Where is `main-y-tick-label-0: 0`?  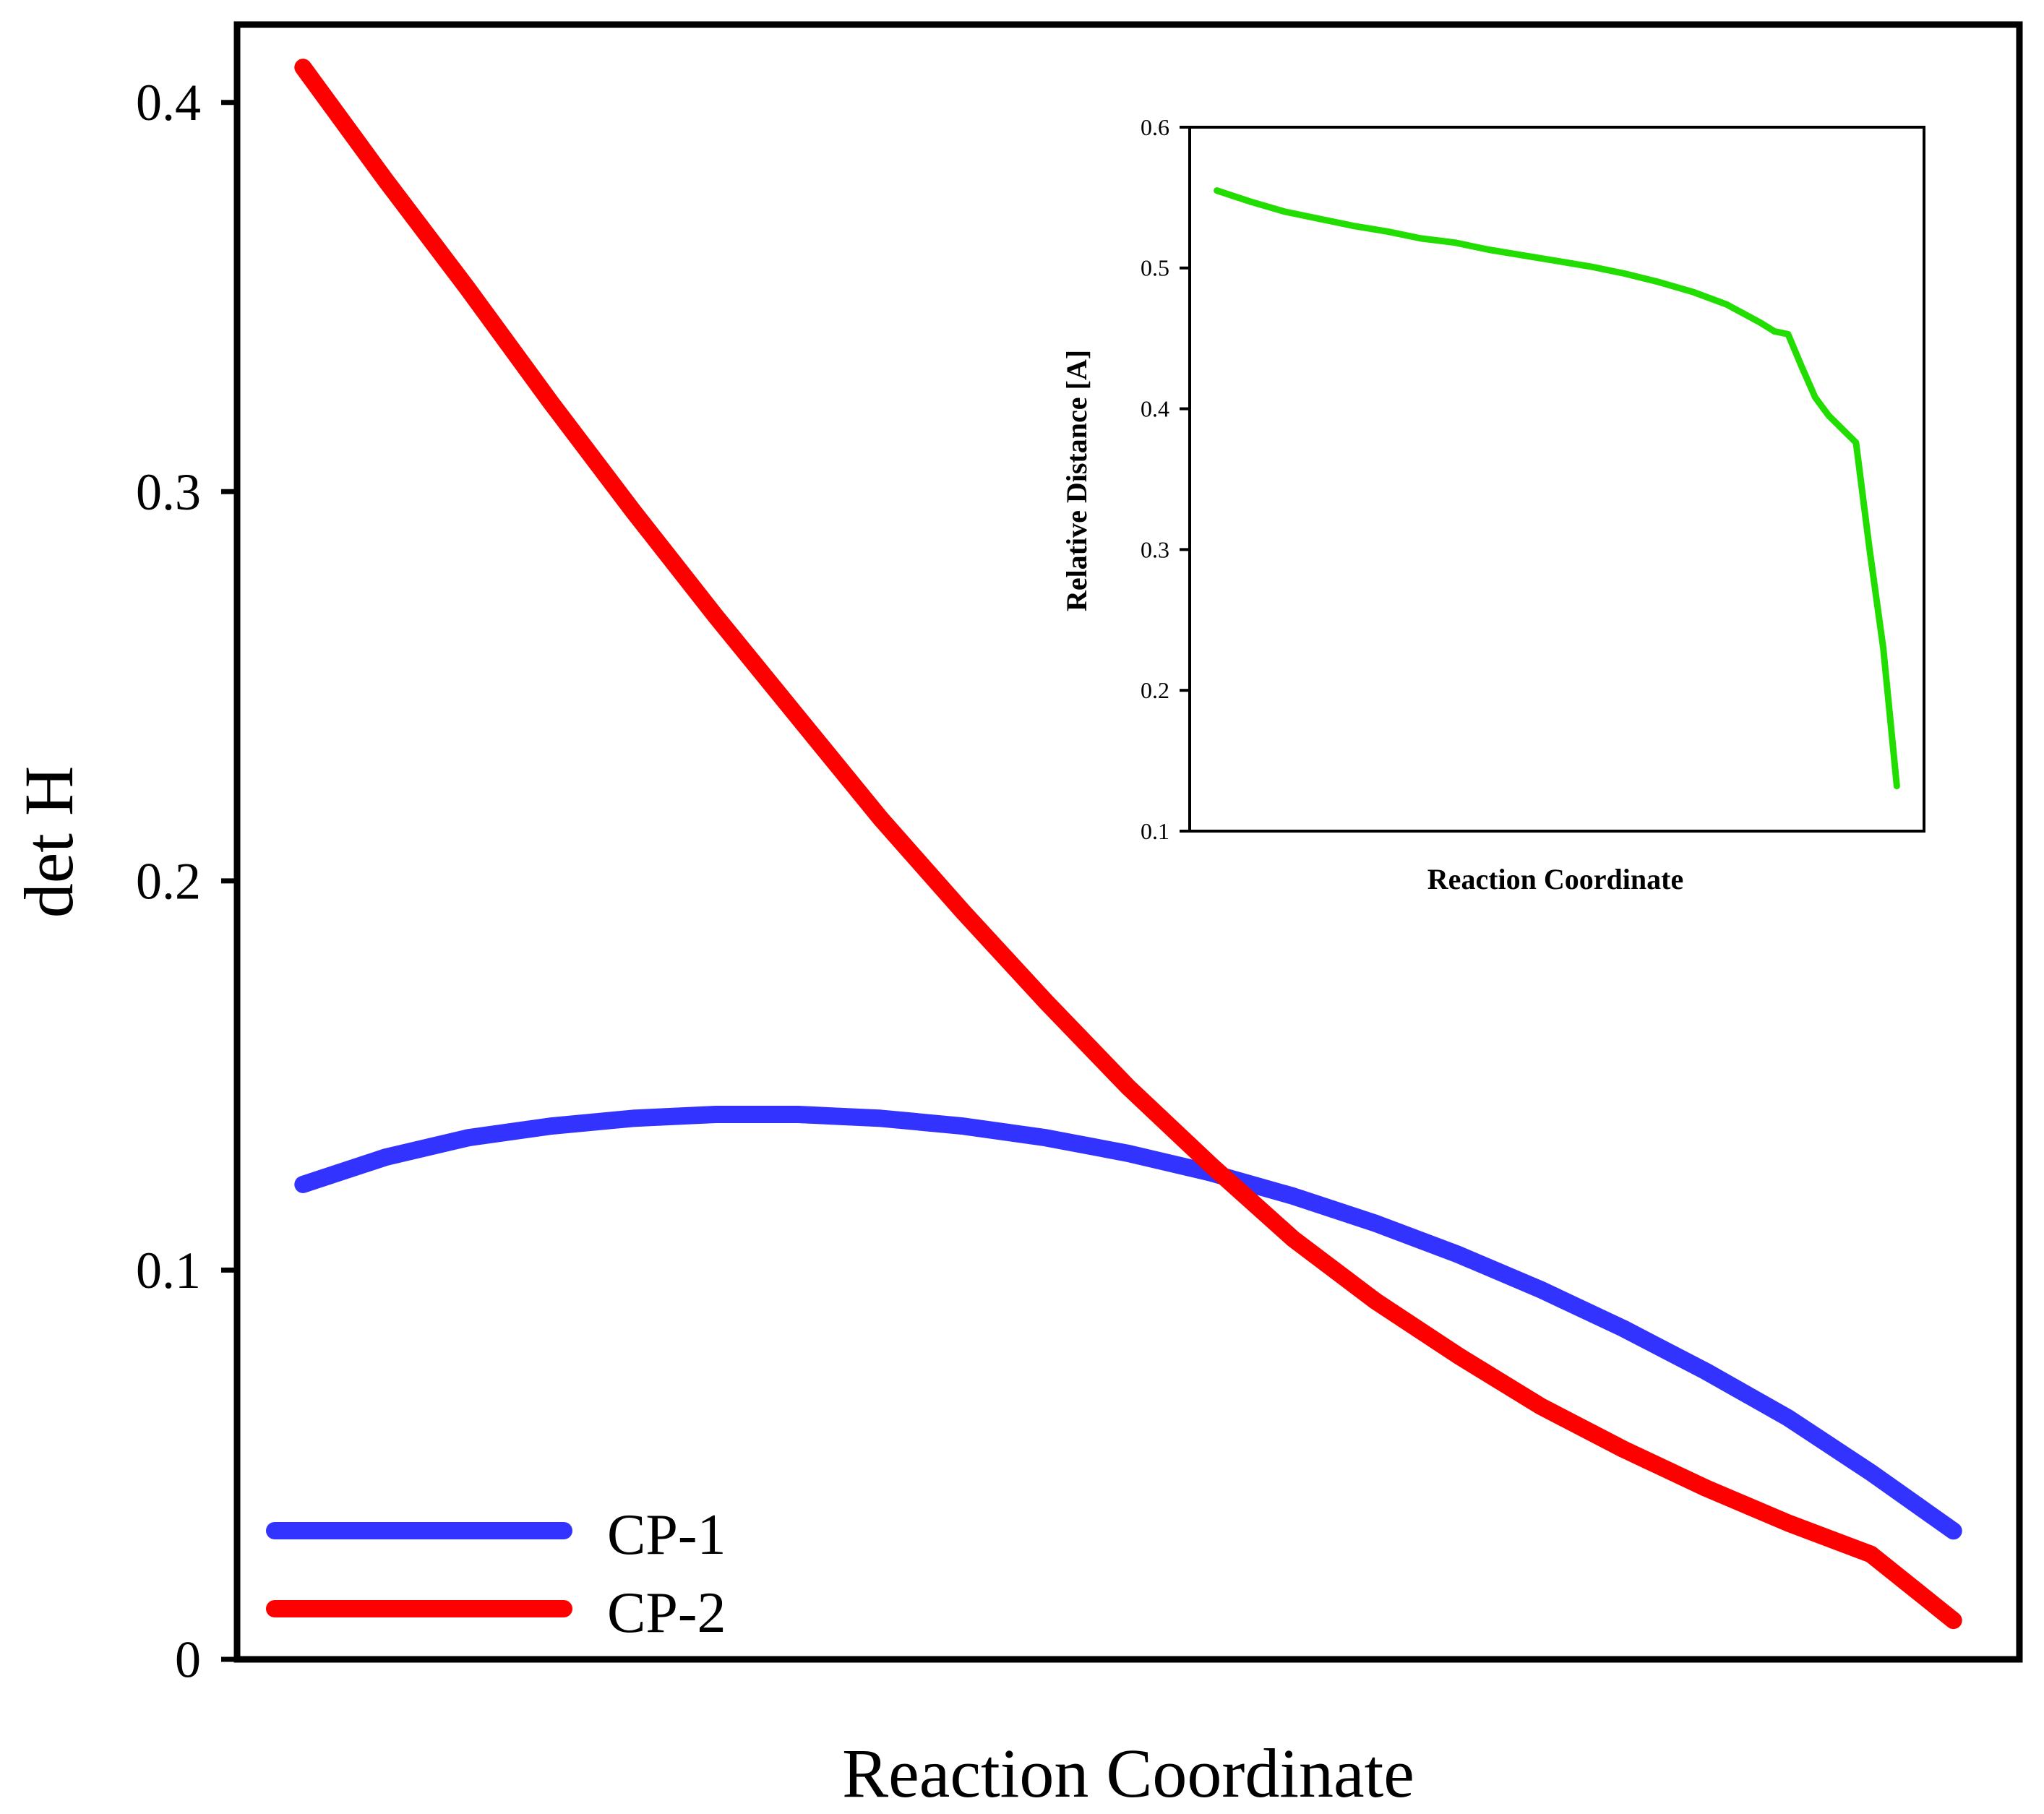 main-y-tick-label-0: 0 is located at coordinates (188, 1659).